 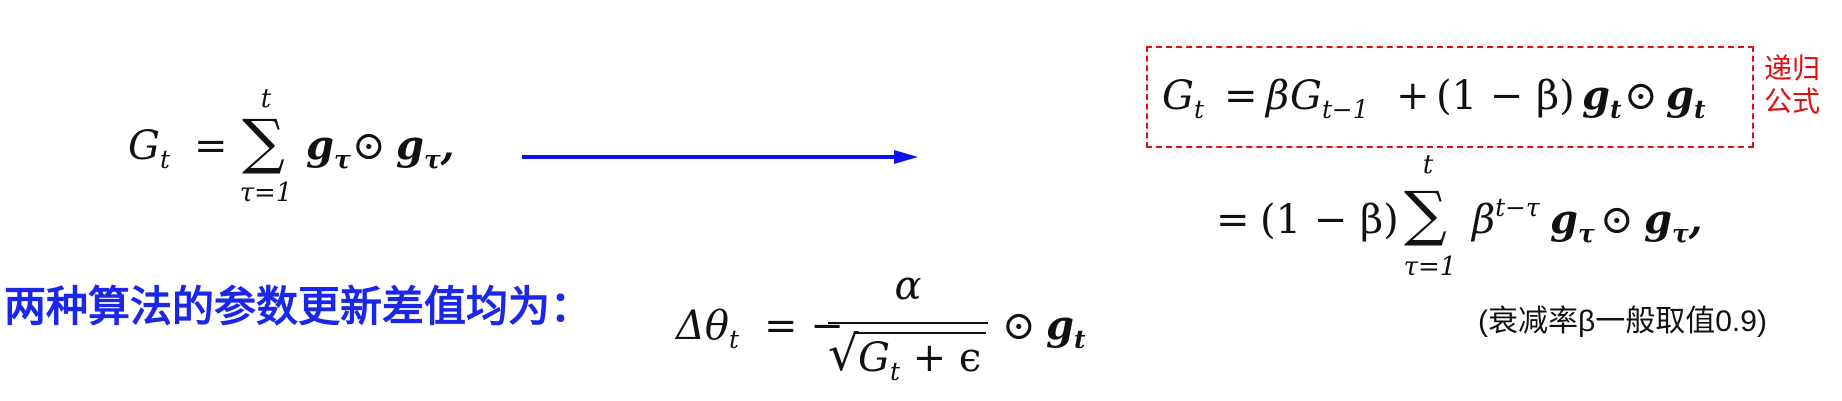 I want to click on gradient-term-2: gt, so click(x=1686, y=98).